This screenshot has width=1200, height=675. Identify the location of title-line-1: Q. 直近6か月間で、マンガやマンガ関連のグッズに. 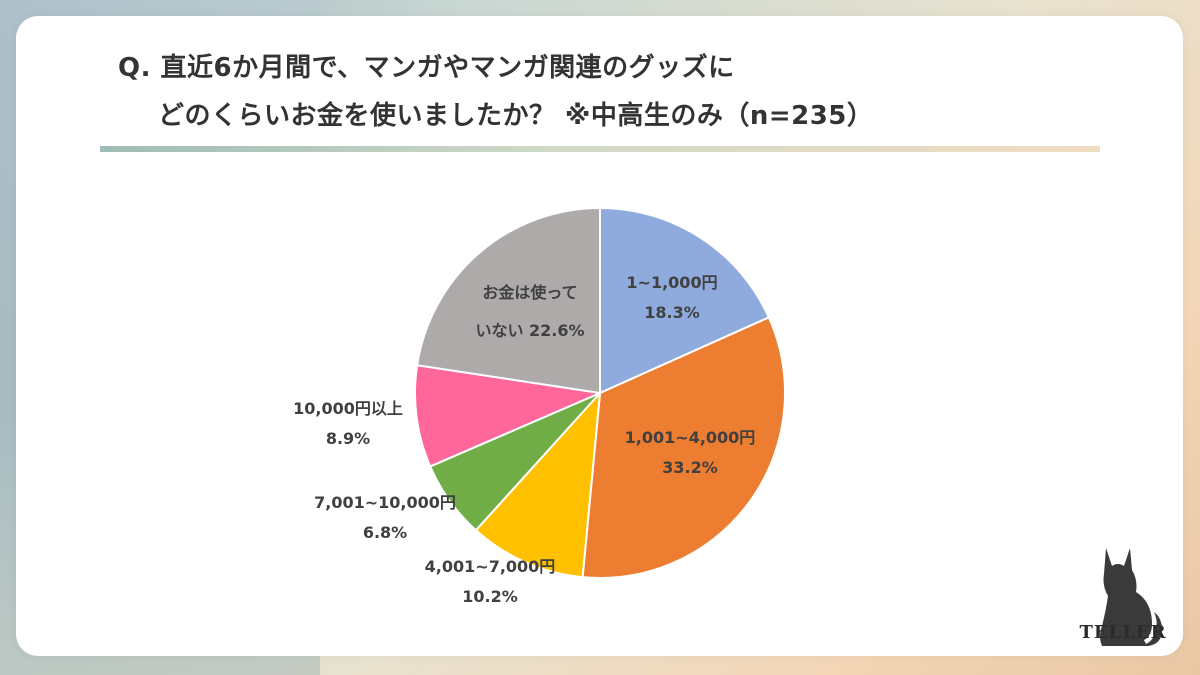
(426, 68).